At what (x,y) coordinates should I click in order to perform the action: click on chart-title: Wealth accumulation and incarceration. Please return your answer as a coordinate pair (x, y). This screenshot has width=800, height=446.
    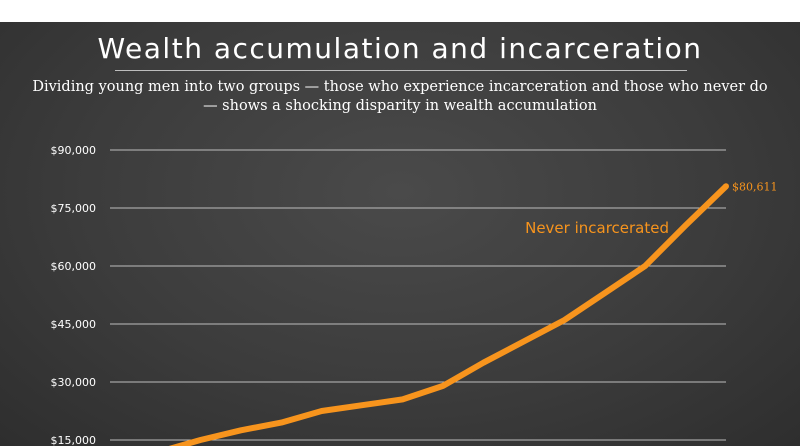
    Looking at the image, I should click on (400, 48).